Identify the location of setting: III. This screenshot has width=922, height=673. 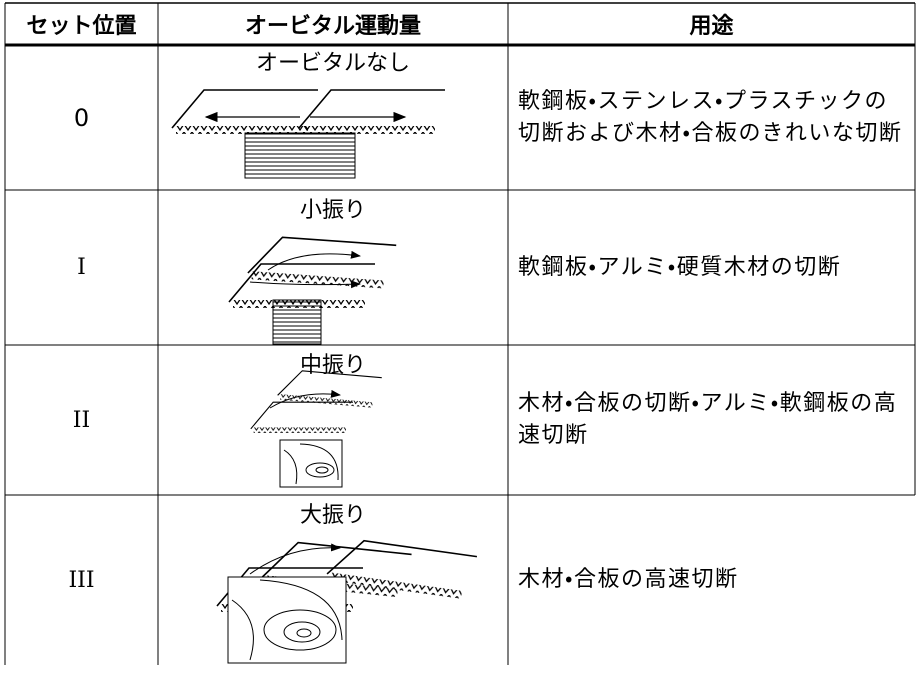
(81, 580).